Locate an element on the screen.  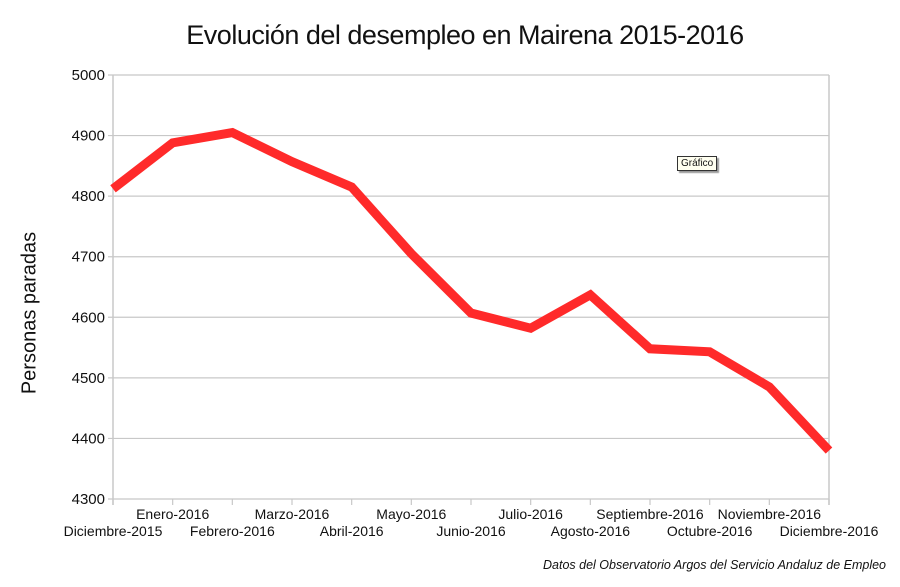
x-tick-label: Febrero-2016 is located at coordinates (232, 531).